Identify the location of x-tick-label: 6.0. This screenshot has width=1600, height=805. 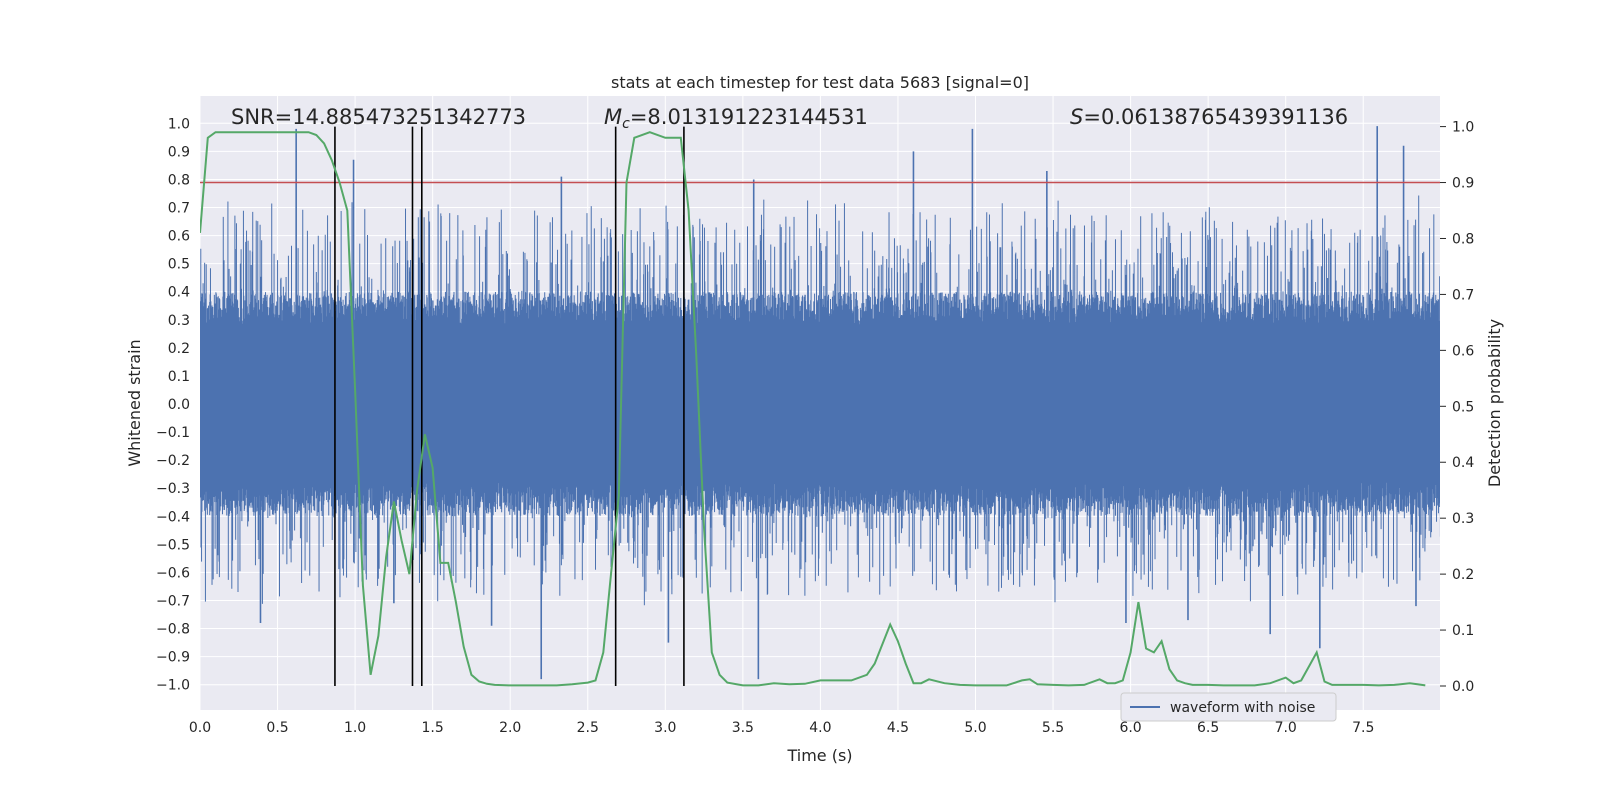
(1130, 728).